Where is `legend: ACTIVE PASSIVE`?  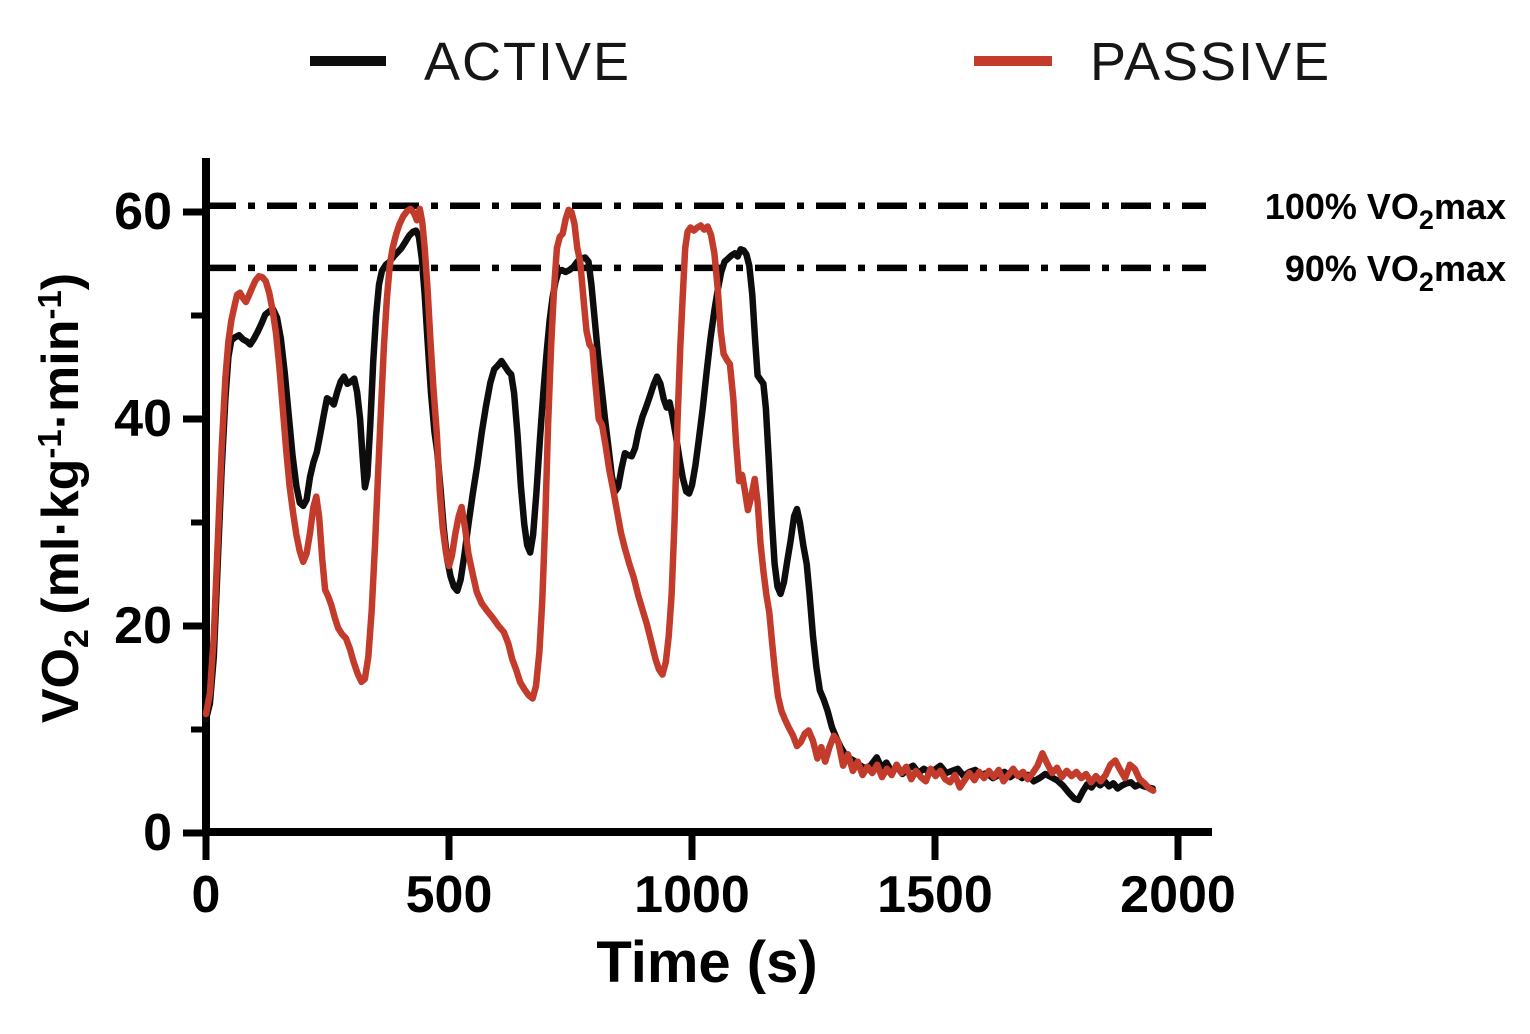 legend: ACTIVE PASSIVE is located at coordinates (820, 62).